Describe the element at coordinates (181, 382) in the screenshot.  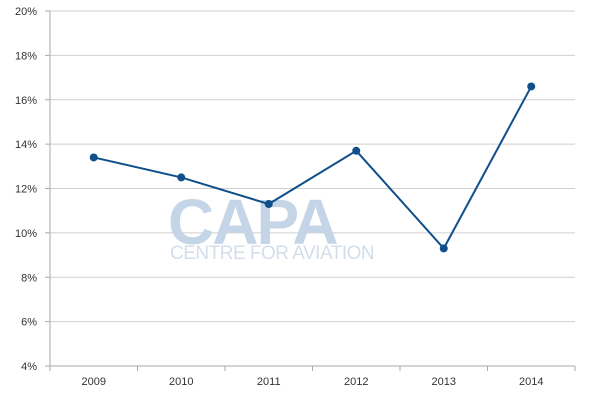
I see `x-tick-label: 2010` at that location.